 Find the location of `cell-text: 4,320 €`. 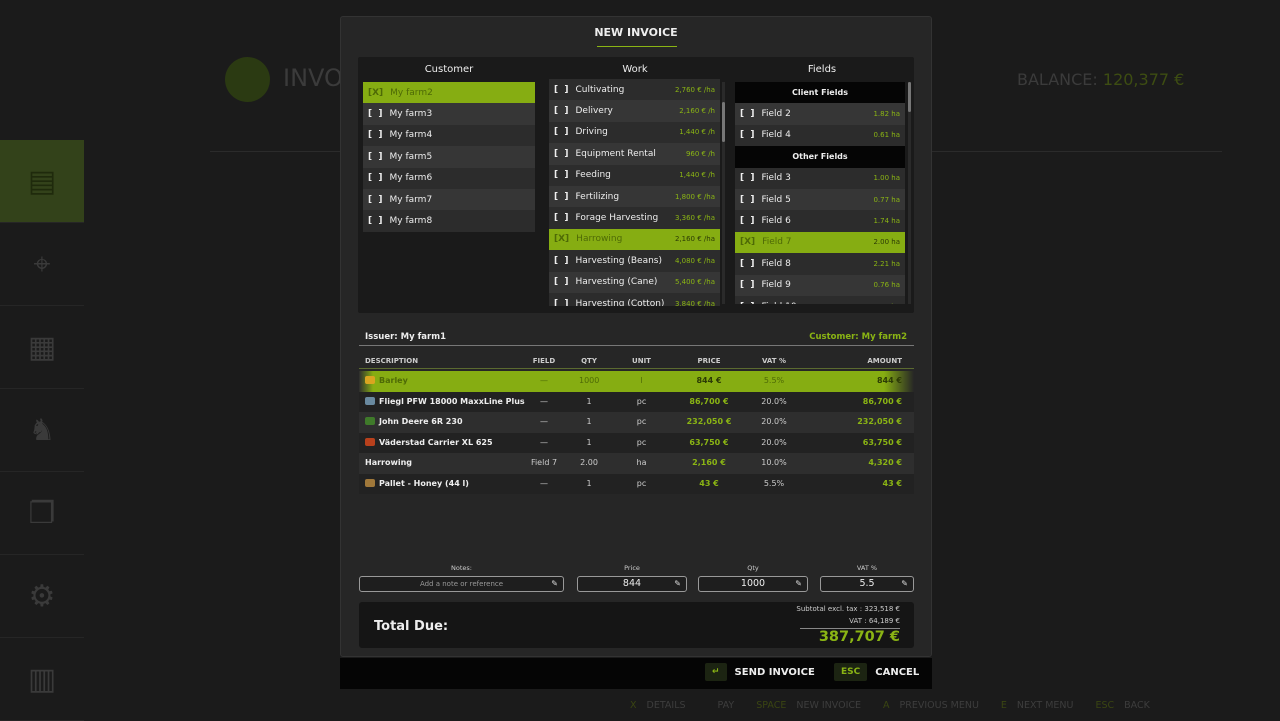

cell-text: 4,320 € is located at coordinates (885, 462).